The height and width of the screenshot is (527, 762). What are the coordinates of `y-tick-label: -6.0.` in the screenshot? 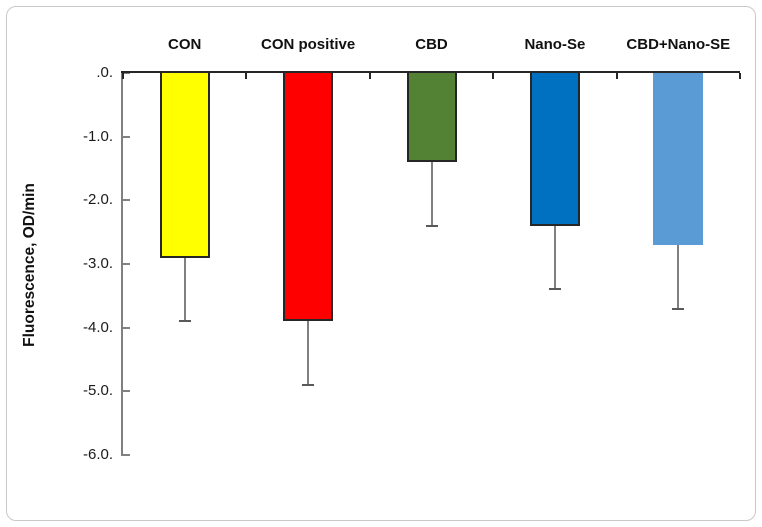 It's located at (97, 454).